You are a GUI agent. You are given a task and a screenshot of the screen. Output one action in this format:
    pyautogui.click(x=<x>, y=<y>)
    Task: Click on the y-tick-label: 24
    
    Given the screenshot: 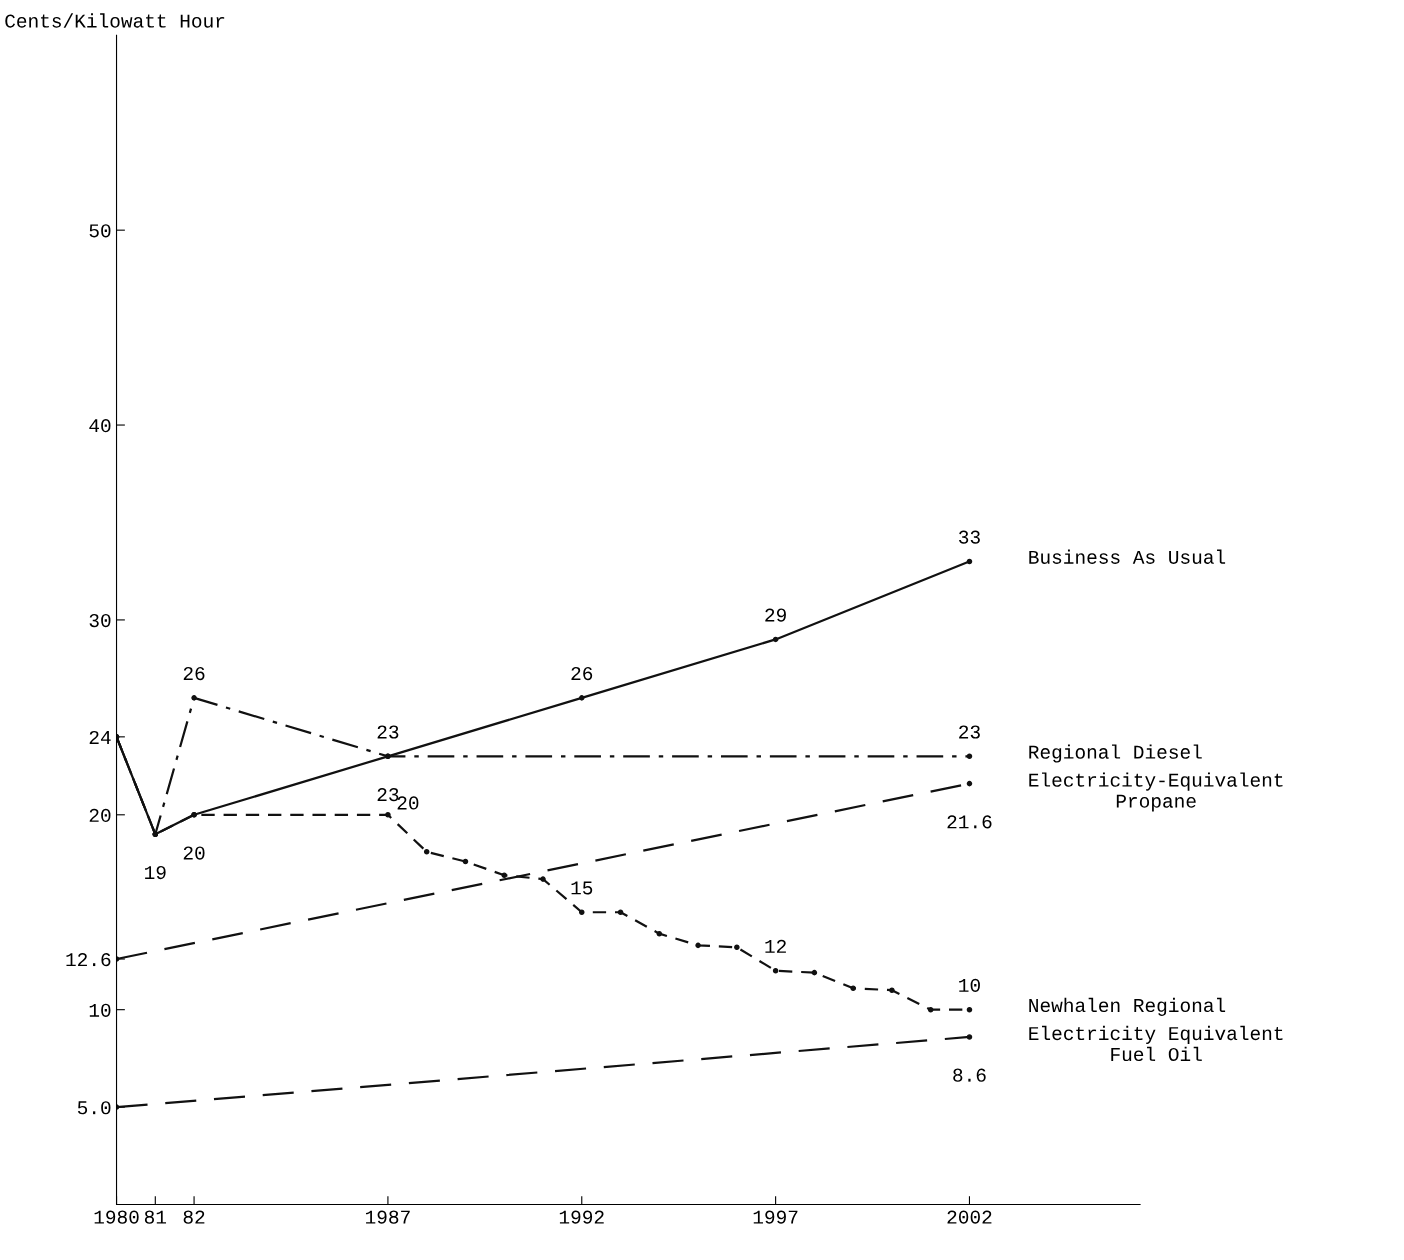 What is the action you would take?
    pyautogui.click(x=100, y=737)
    